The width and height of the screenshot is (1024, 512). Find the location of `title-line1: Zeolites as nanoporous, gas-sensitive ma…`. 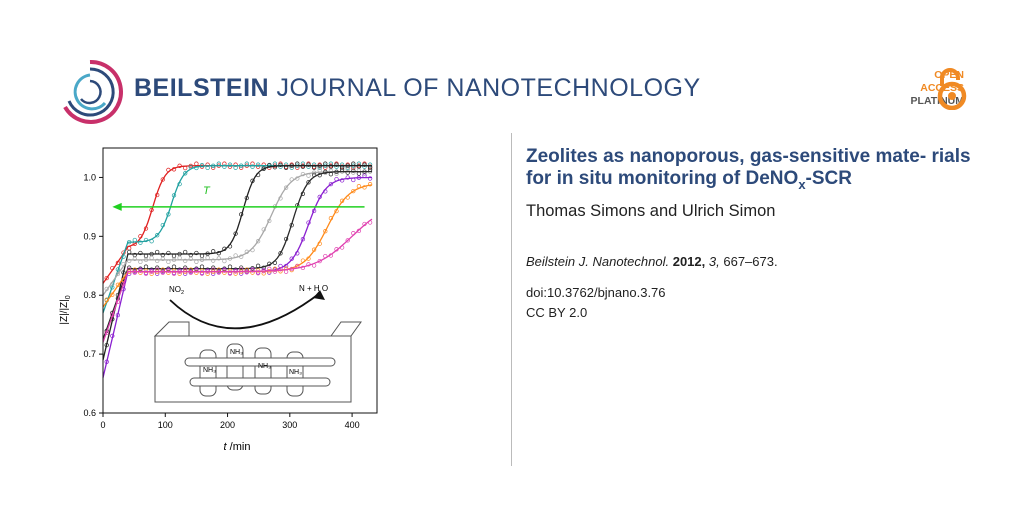

title-line1: Zeolites as nanoporous, gas-sensitive ma… is located at coordinates (726, 156).